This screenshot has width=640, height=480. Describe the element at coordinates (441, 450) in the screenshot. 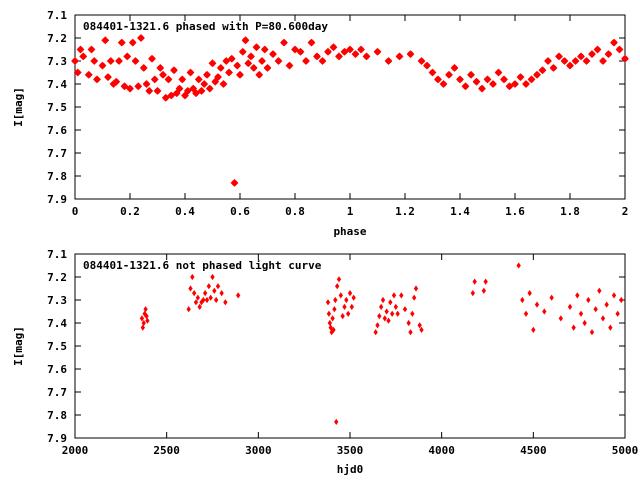

I see `x-tick-label: 4000` at that location.